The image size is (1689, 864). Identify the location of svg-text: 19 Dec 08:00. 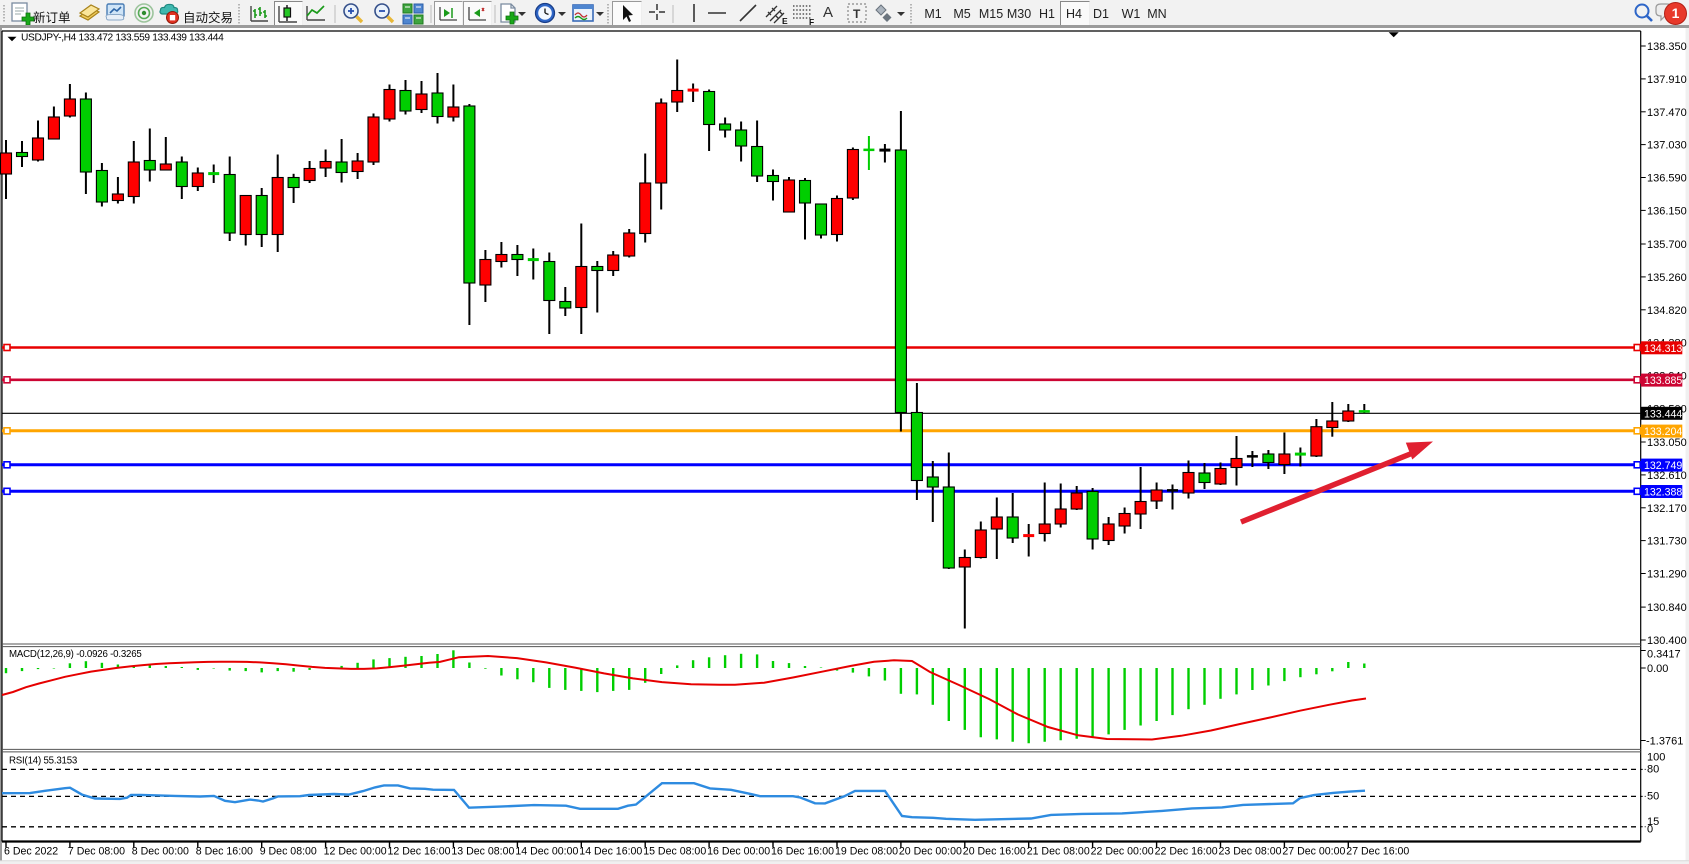
(866, 852).